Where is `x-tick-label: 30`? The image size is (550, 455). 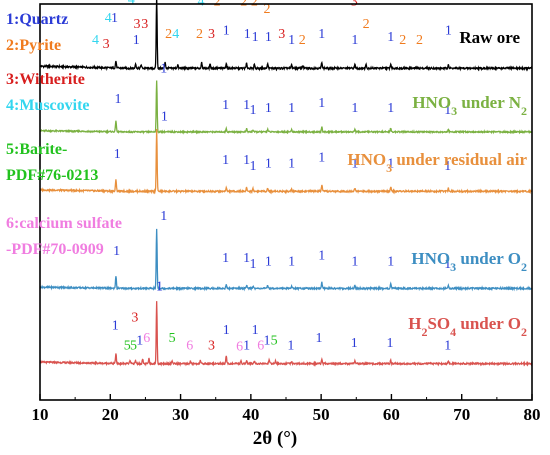 x-tick-label: 30 is located at coordinates (180, 414).